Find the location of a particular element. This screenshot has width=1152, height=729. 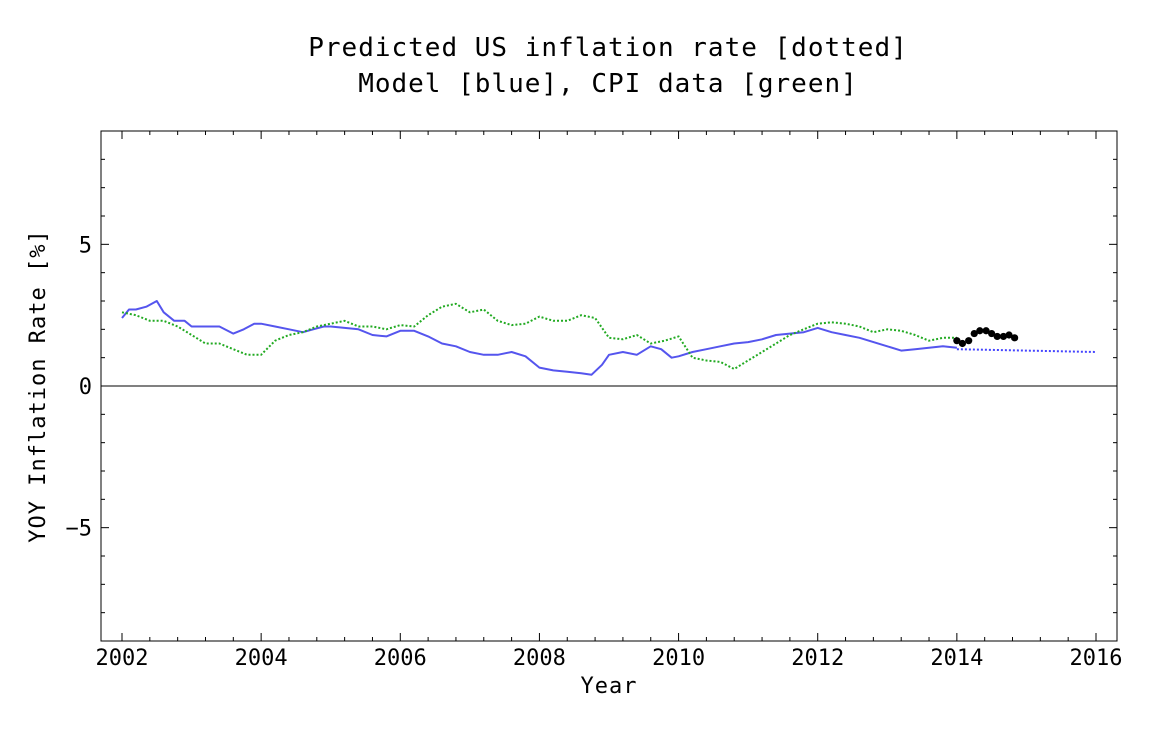

y-tick-label: 0 is located at coordinates (85, 387).